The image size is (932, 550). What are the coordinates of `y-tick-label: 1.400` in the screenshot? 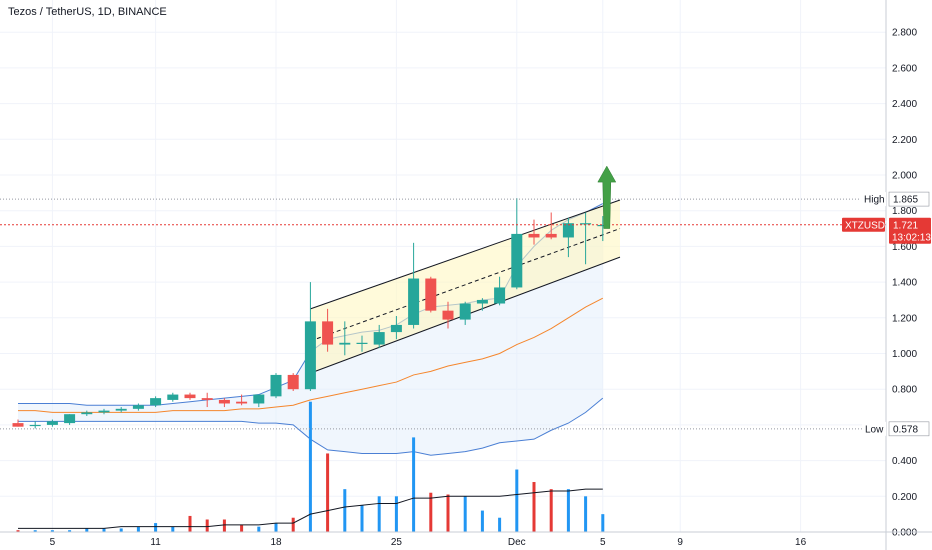 It's located at (904, 283).